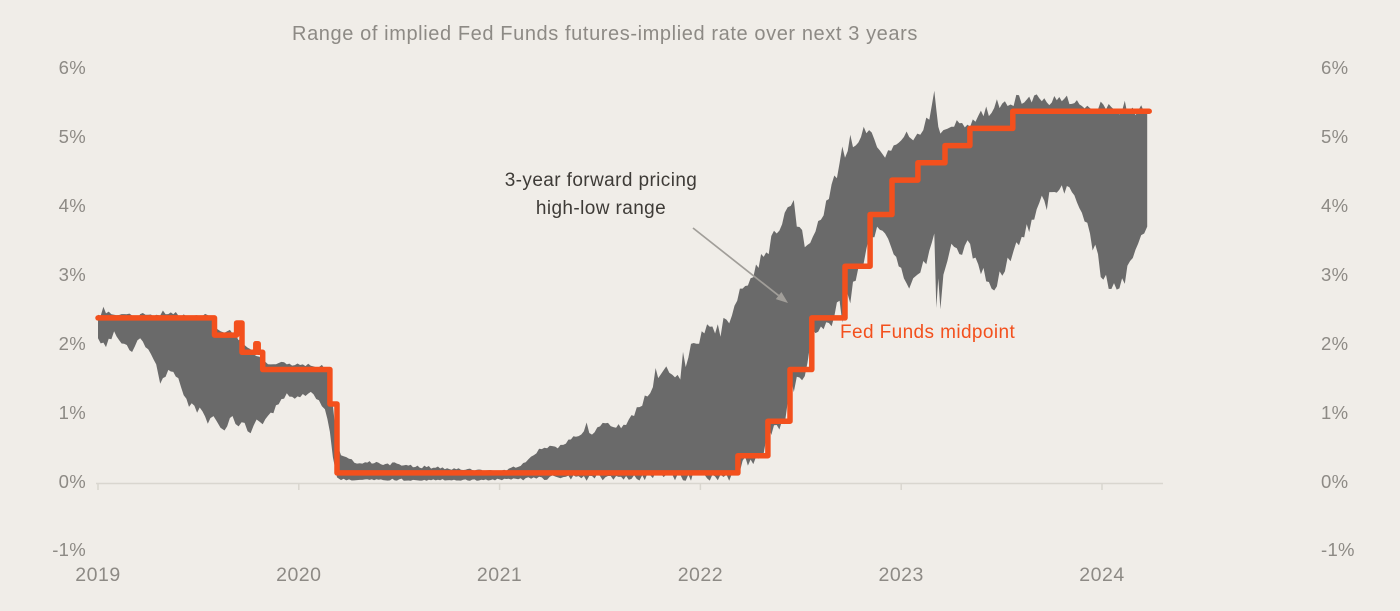 This screenshot has height=611, width=1400. What do you see at coordinates (1335, 205) in the screenshot?
I see `y-axis-label-right-4%: 4%` at bounding box center [1335, 205].